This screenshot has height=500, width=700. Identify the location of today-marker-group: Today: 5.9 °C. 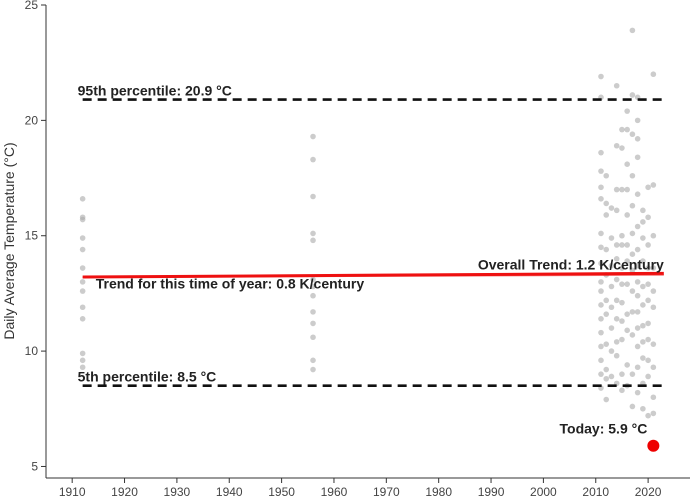
(610, 436).